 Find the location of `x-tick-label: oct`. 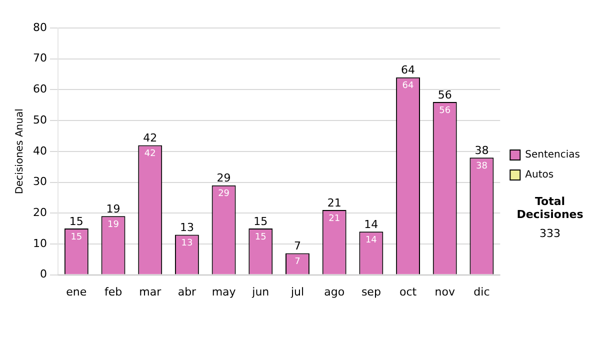

x-tick-label: oct is located at coordinates (408, 291).